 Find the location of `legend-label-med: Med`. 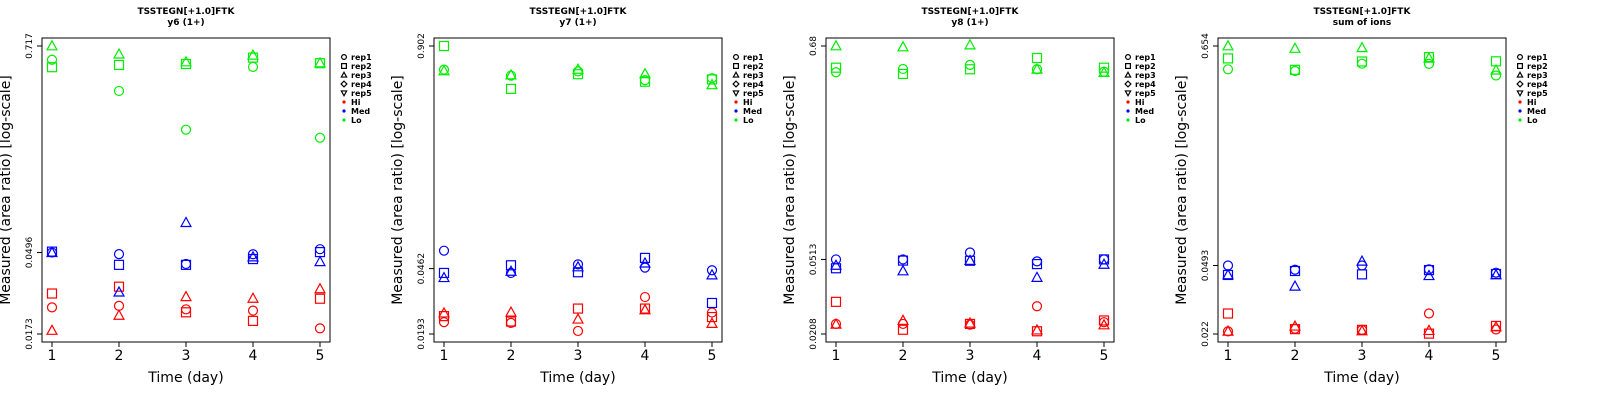

legend-label-med: Med is located at coordinates (1536, 111).